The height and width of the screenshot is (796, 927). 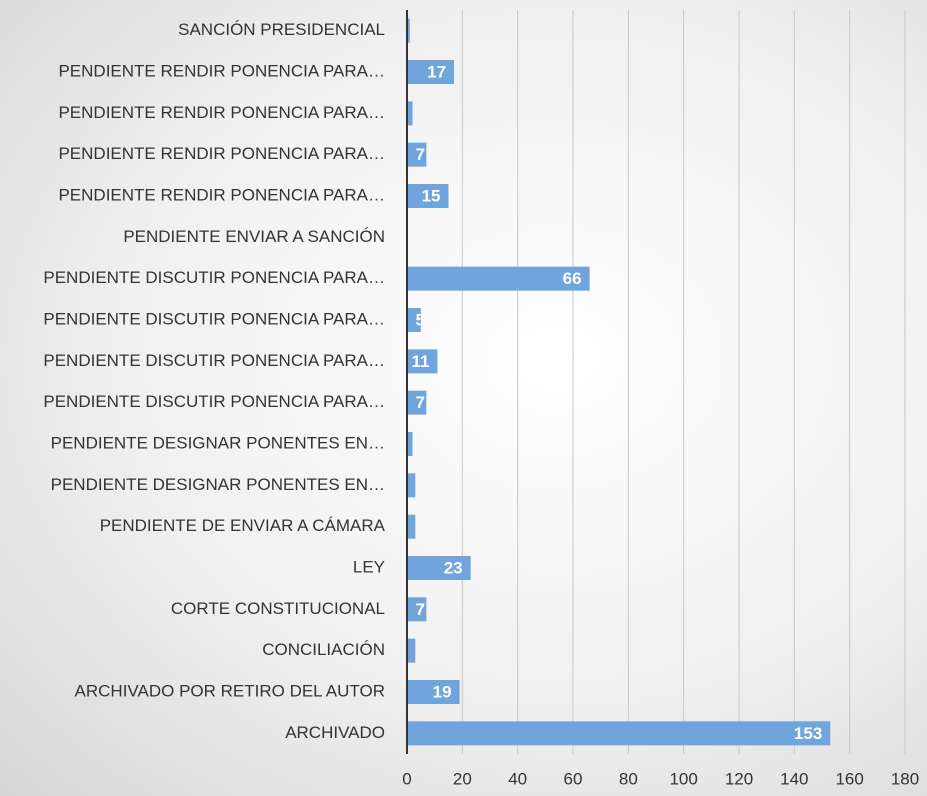 I want to click on data-label: 5, so click(x=420, y=319).